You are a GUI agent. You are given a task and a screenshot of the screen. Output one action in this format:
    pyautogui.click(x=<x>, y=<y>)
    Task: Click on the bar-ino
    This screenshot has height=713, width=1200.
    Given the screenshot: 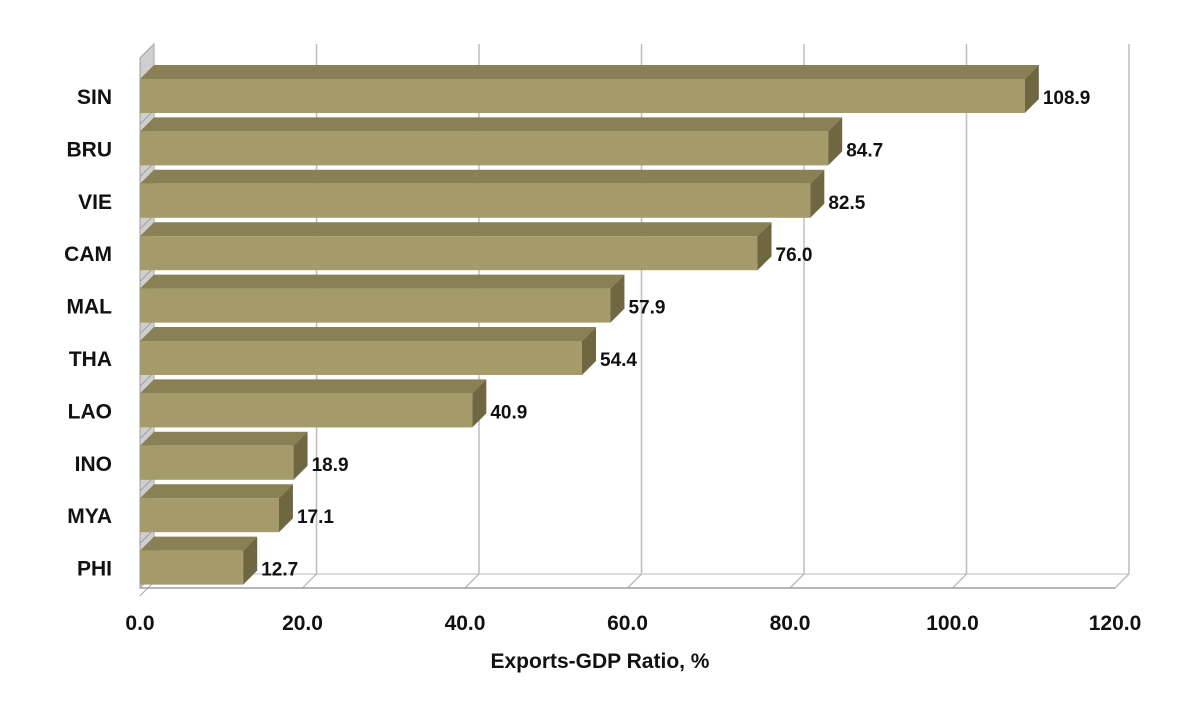 What is the action you would take?
    pyautogui.click(x=217, y=462)
    